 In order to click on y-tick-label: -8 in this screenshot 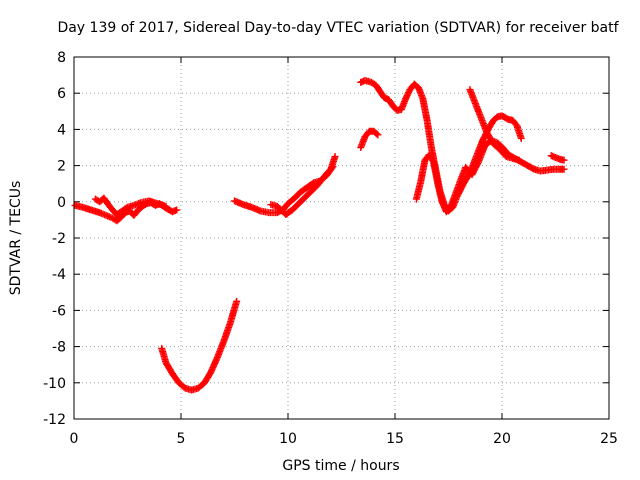, I will do `click(59, 348)`.